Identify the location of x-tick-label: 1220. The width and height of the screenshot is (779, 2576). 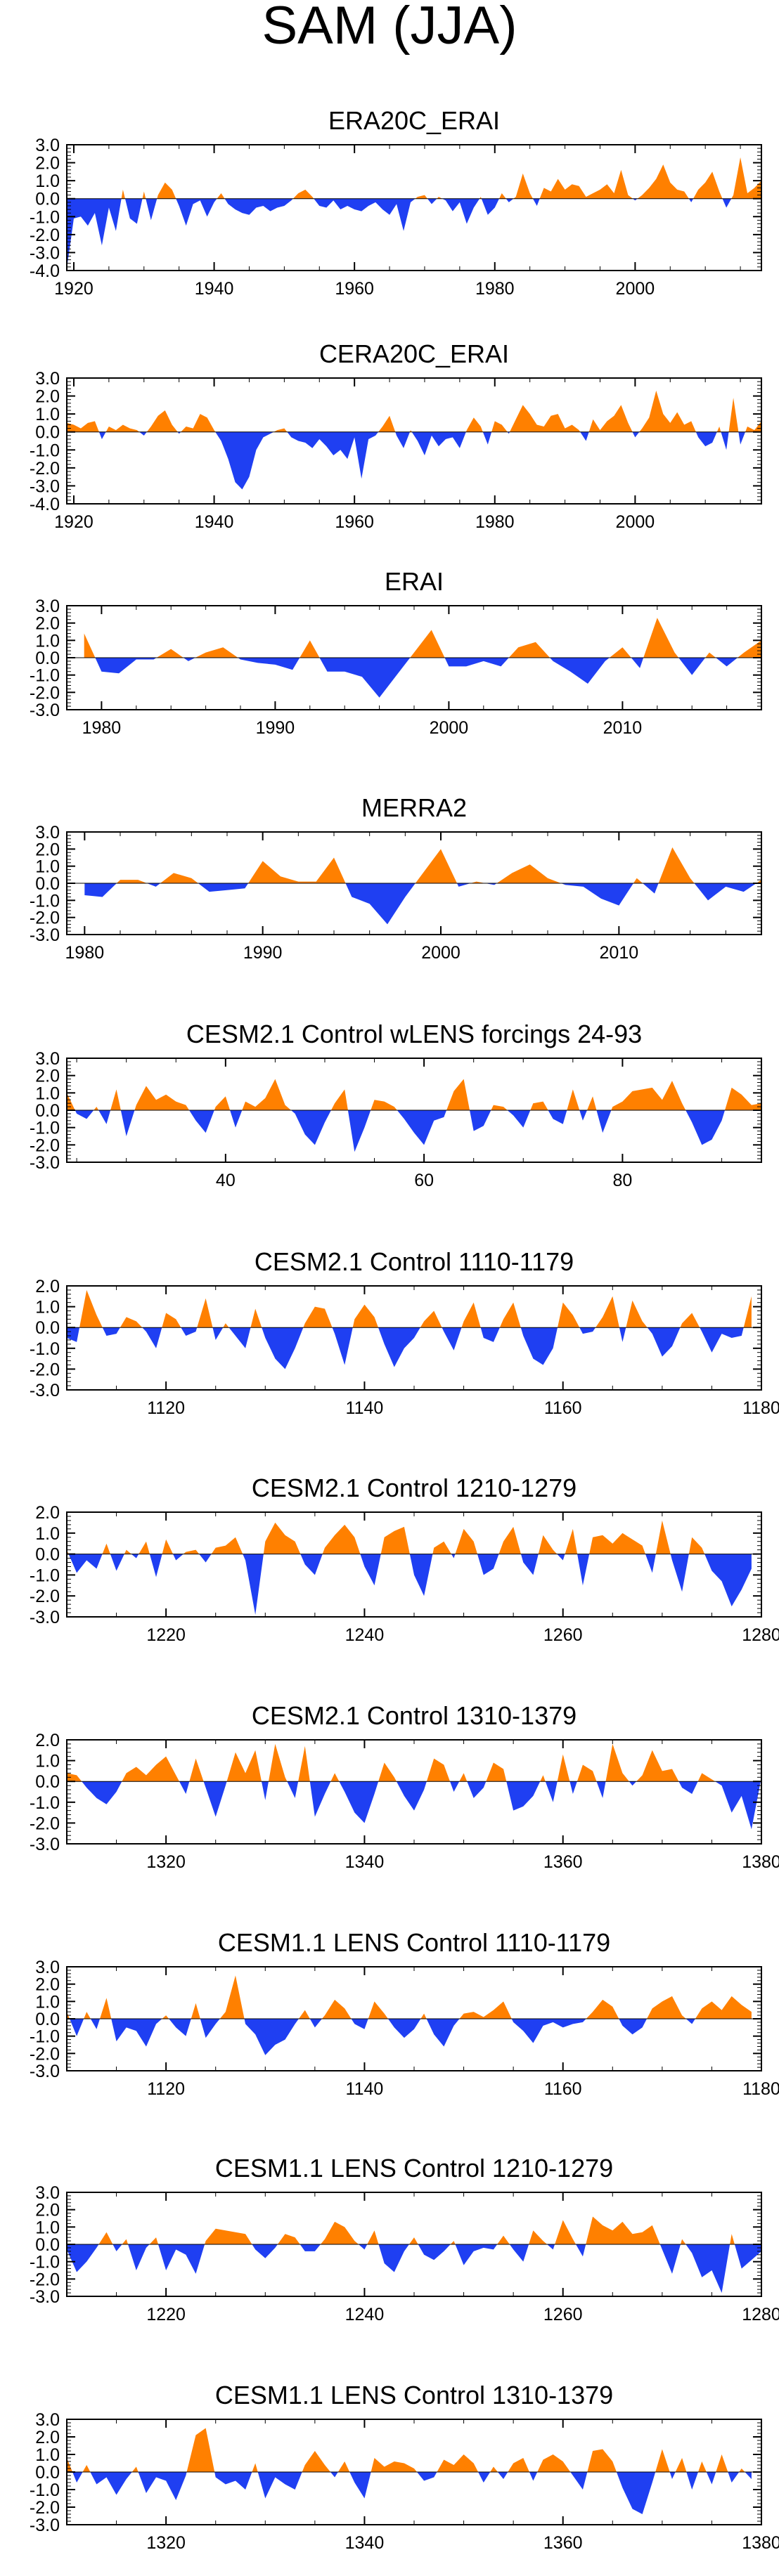
(166, 1635).